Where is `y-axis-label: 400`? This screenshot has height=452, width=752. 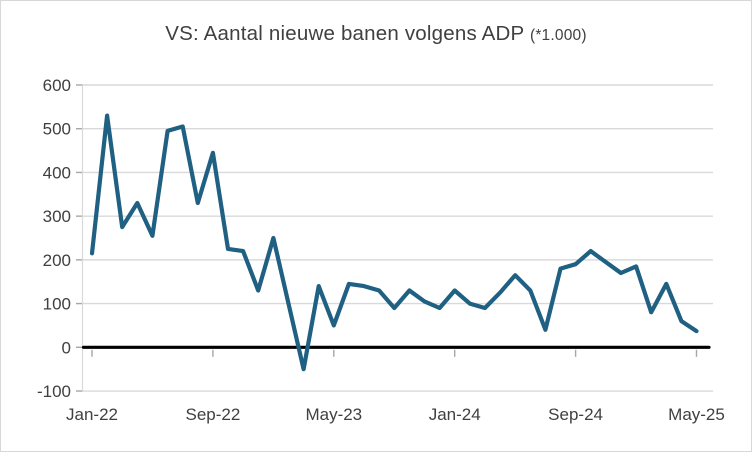 y-axis-label: 400 is located at coordinates (57, 172).